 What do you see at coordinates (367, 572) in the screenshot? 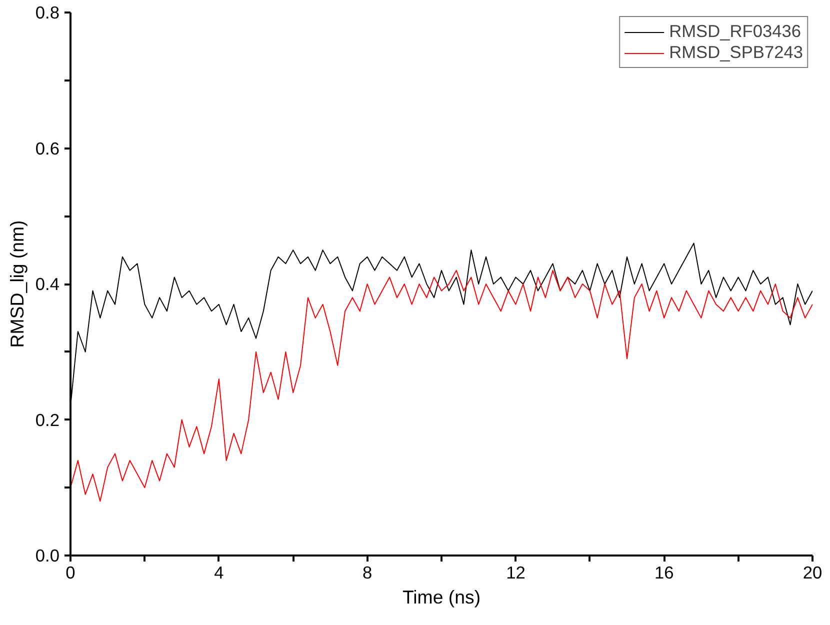
I see `x-tick-label: 8` at bounding box center [367, 572].